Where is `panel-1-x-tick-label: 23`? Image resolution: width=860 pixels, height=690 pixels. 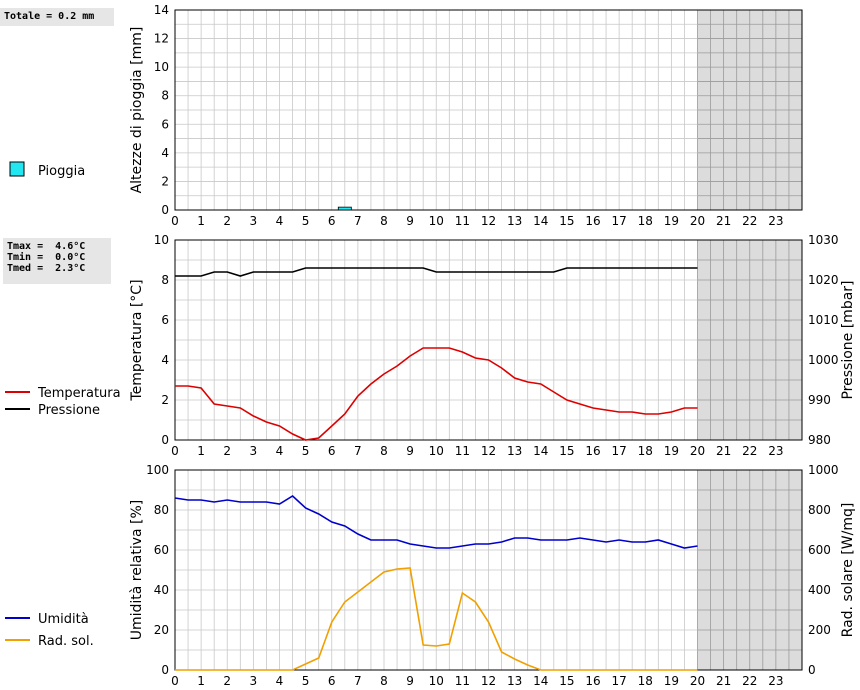
panel-1-x-tick-label: 23 is located at coordinates (775, 451).